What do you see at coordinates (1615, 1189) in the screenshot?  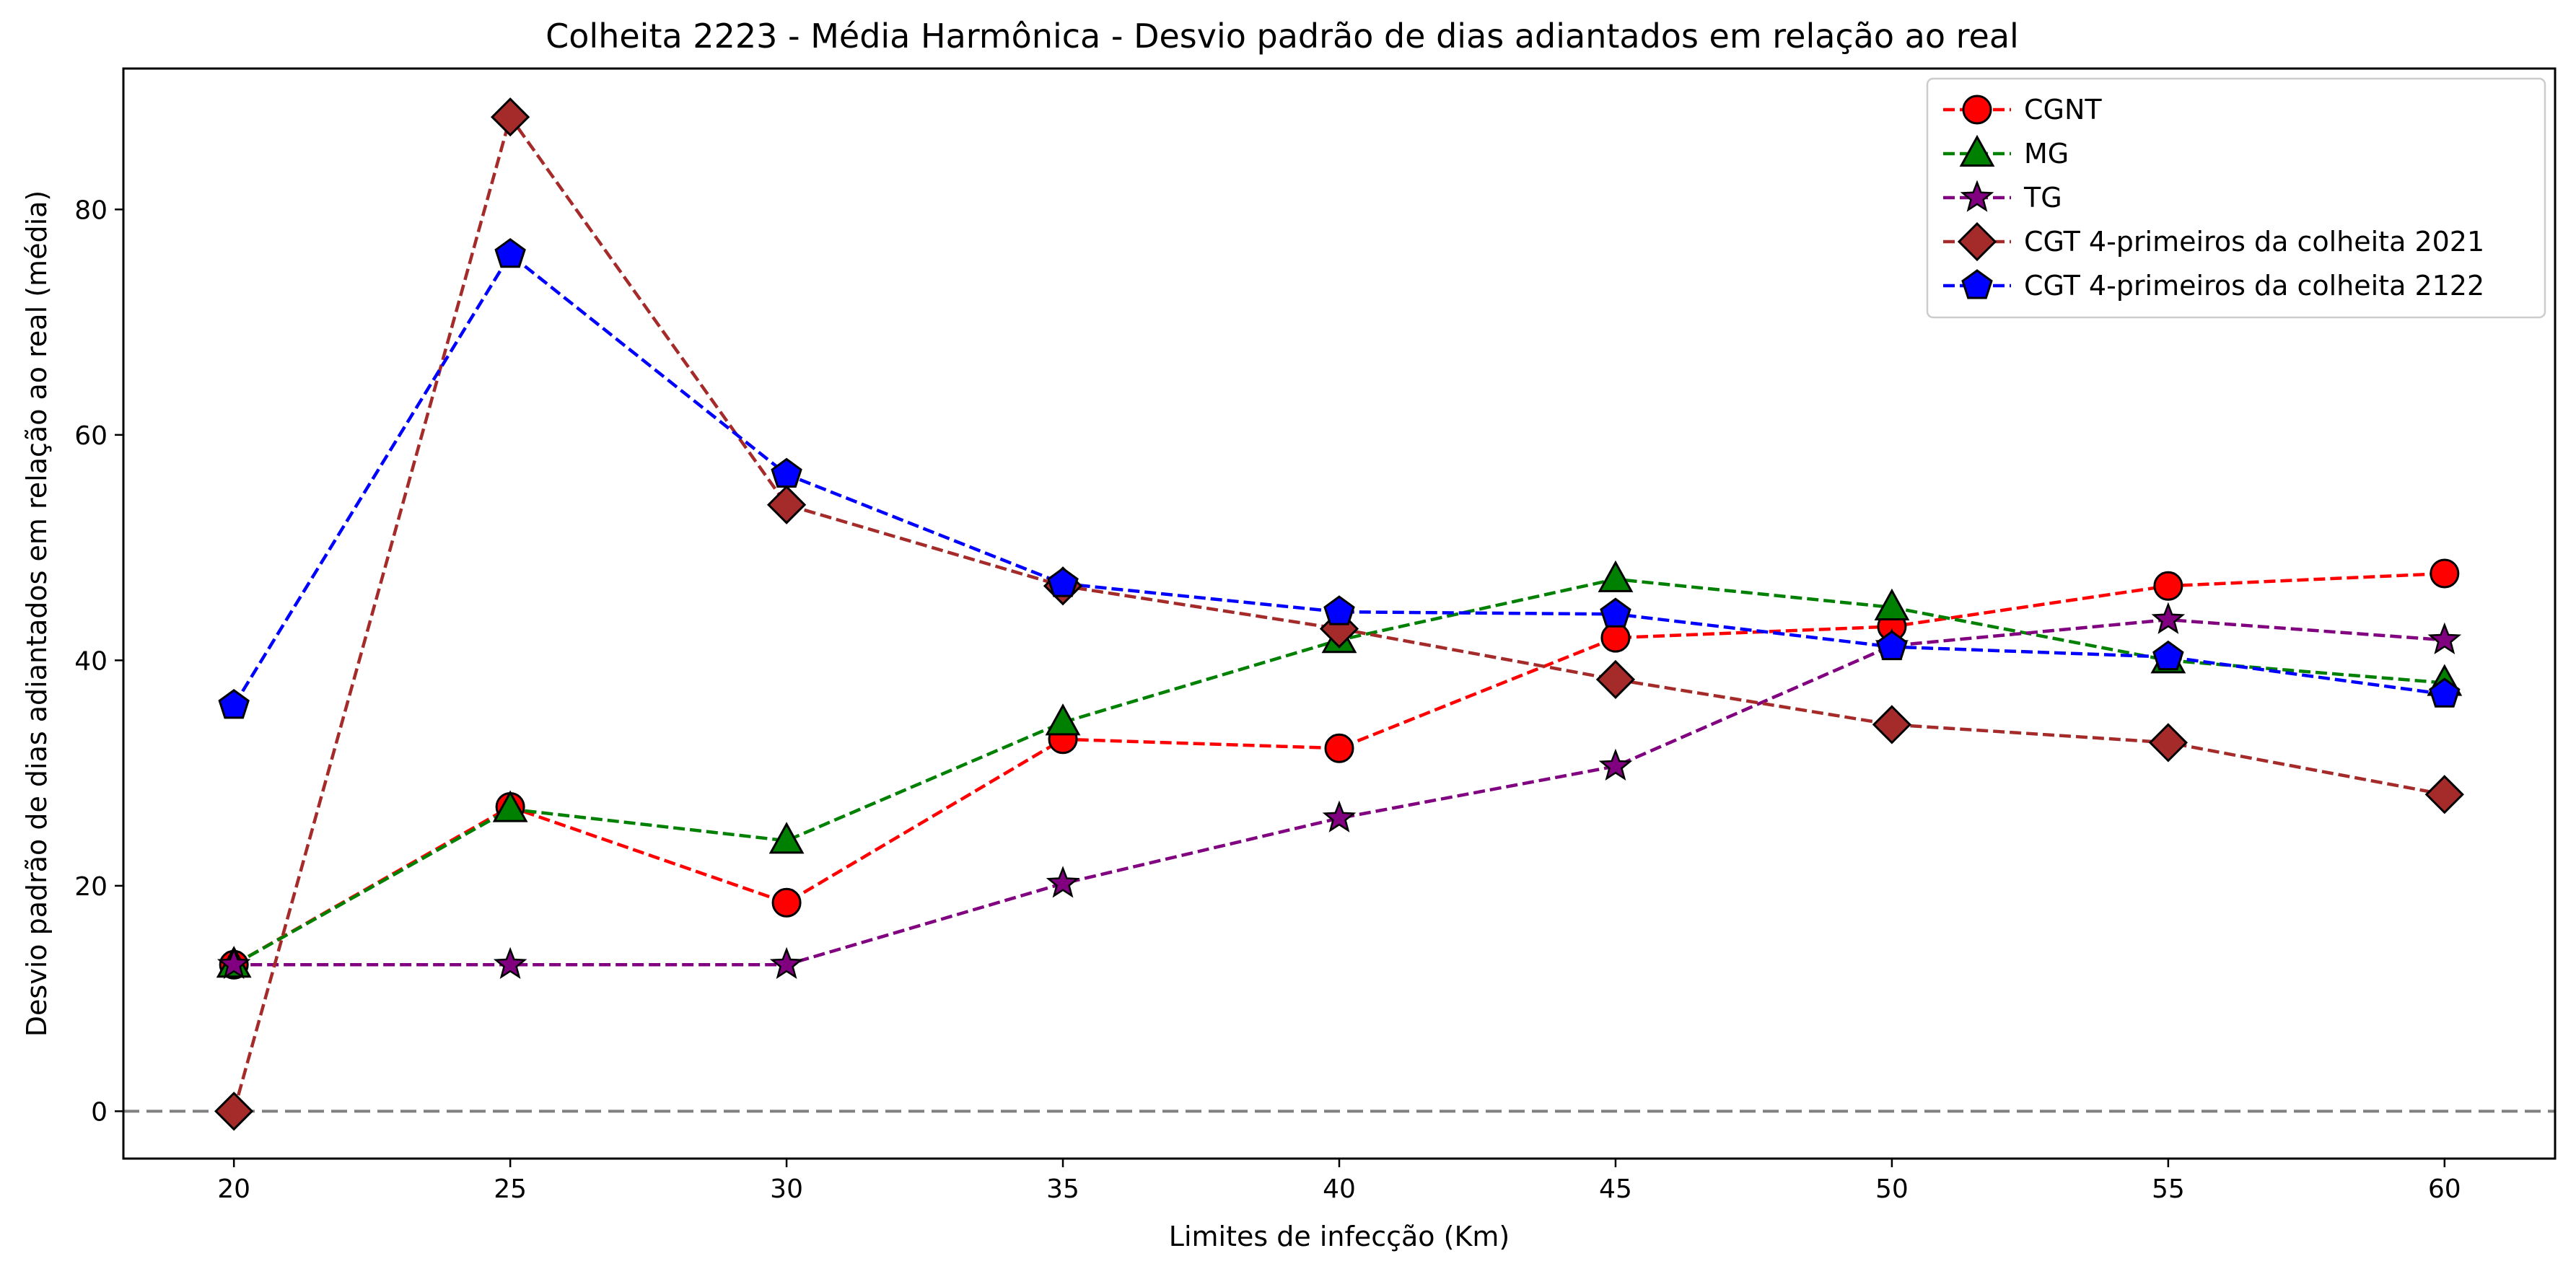 I see `x-tick-label: 45` at bounding box center [1615, 1189].